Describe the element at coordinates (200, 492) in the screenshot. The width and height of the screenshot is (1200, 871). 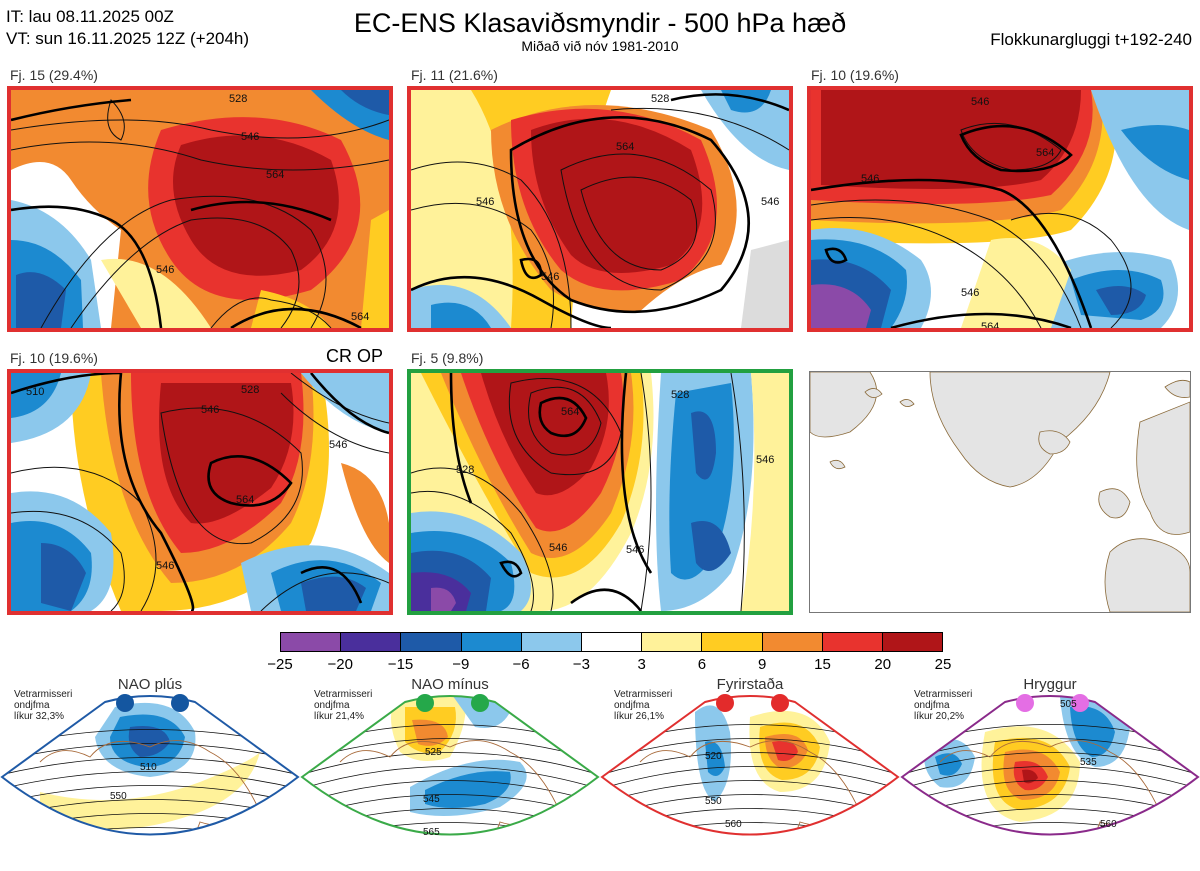
I see `cluster-map-4: 510 528 546 546 564 546` at that location.